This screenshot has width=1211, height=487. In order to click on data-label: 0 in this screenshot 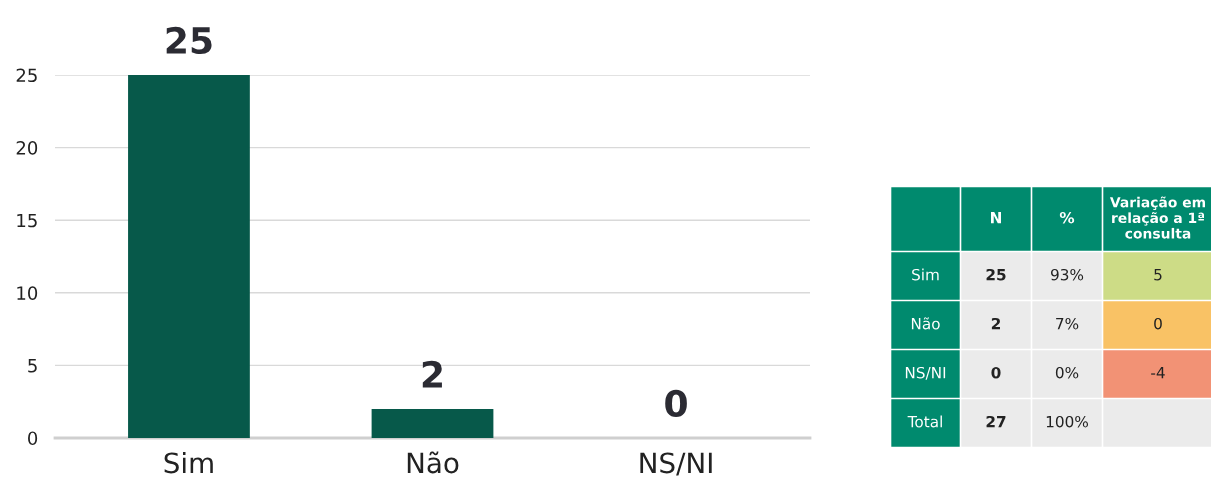, I will do `click(676, 403)`.